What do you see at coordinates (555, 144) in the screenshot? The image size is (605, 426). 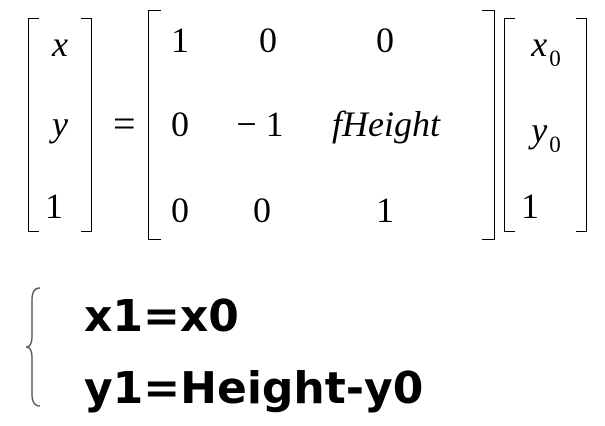 I see `rhs-y0-sub: 0` at bounding box center [555, 144].